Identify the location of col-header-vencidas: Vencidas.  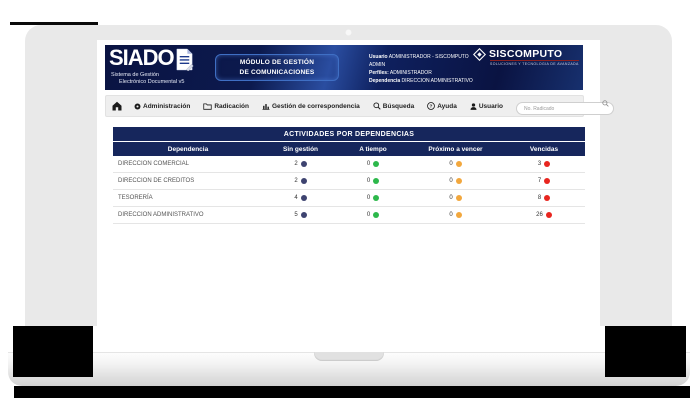
(544, 149).